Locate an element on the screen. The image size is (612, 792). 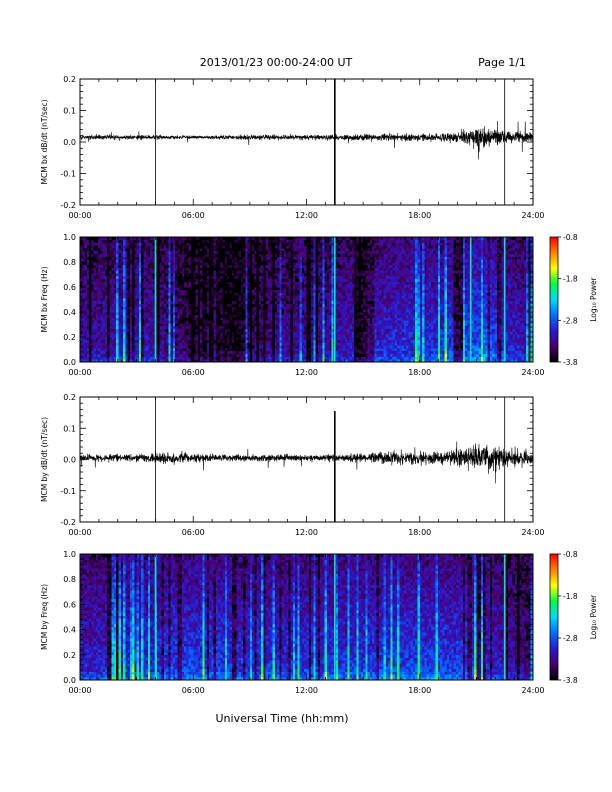
y-axis-label: MCM by Freq (Hz) is located at coordinates (44, 617).